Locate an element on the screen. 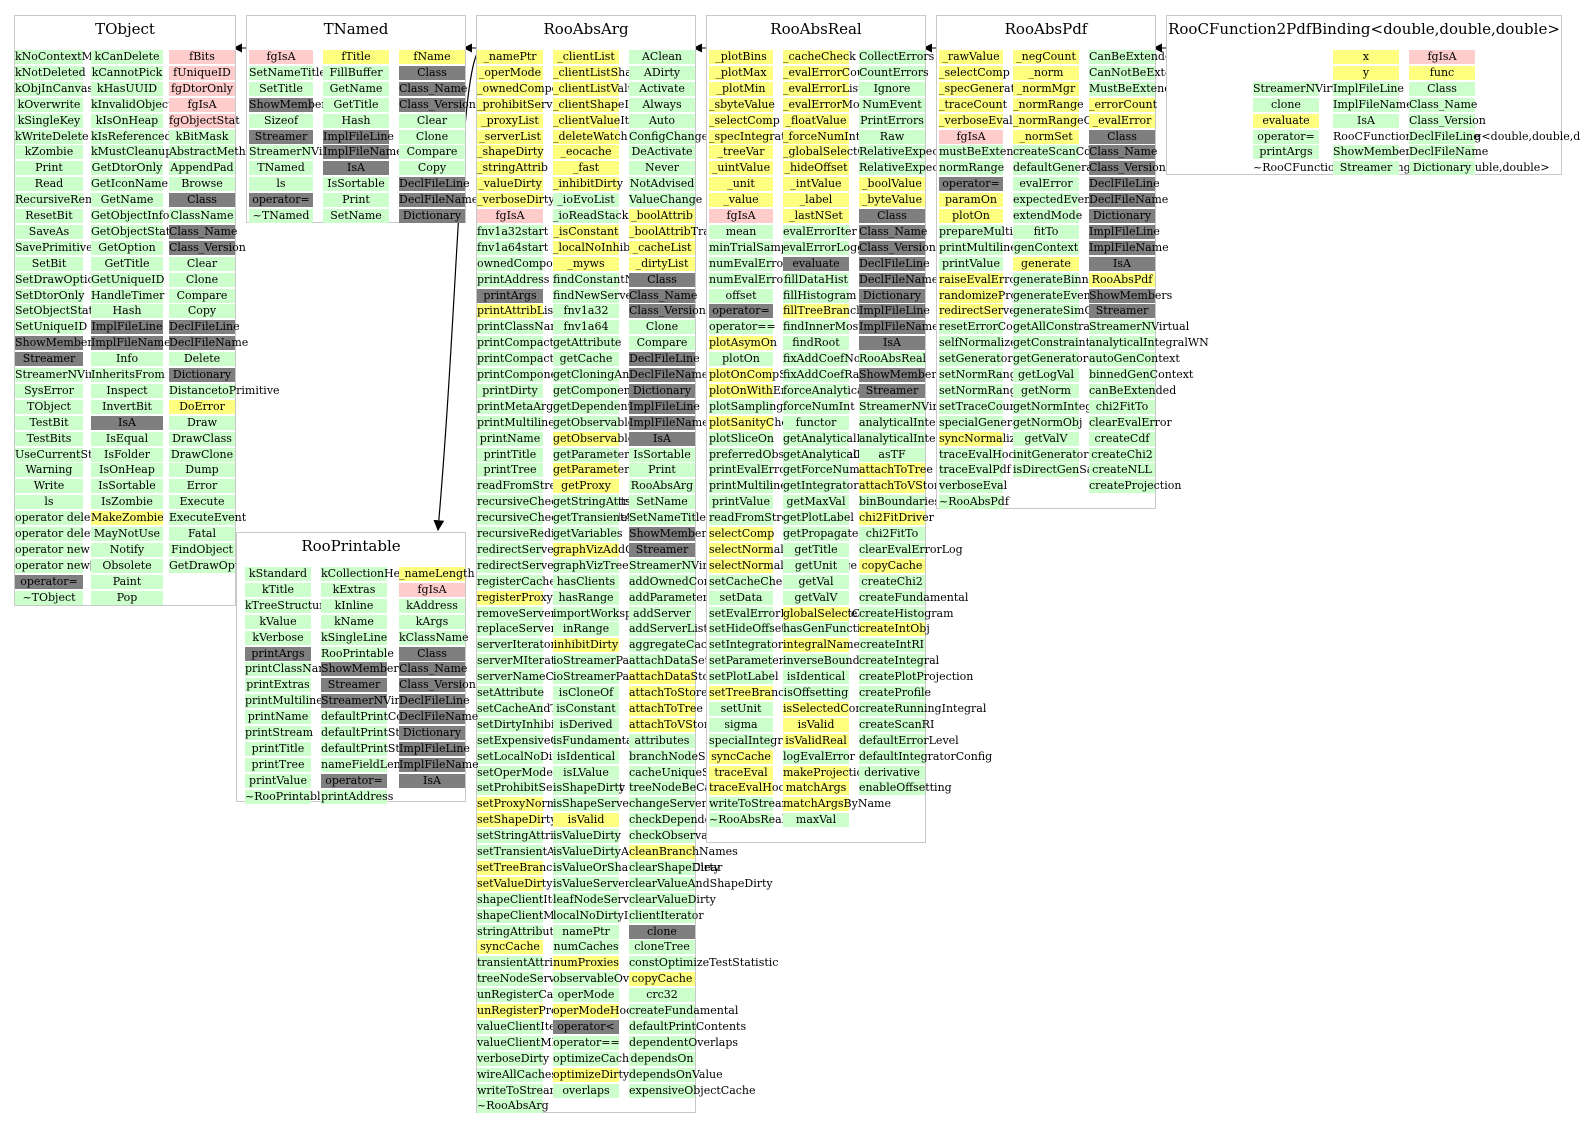 This screenshot has width=1580, height=1136. member-label: TestBits is located at coordinates (49, 438).